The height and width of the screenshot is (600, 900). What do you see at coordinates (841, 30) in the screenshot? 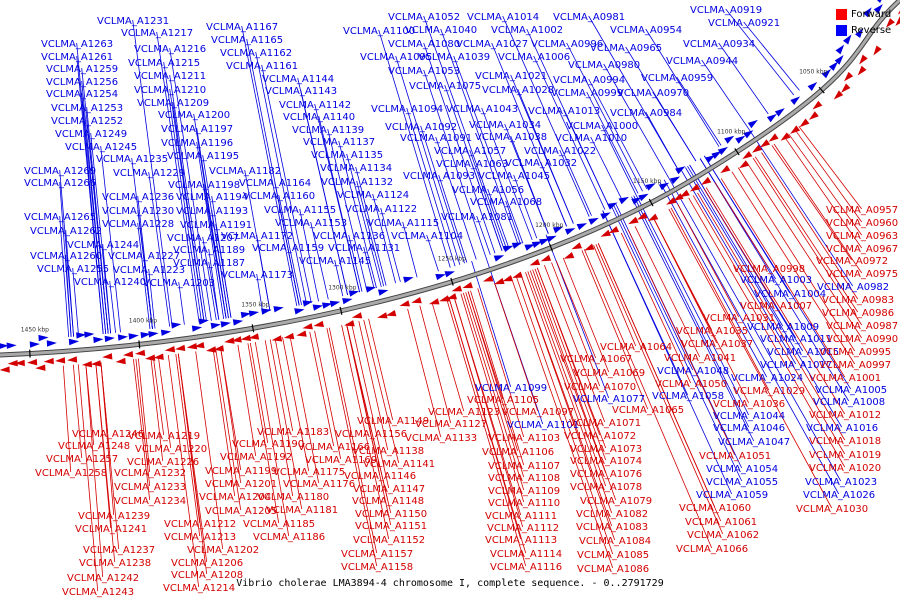
I see `reverse-swatch` at bounding box center [841, 30].